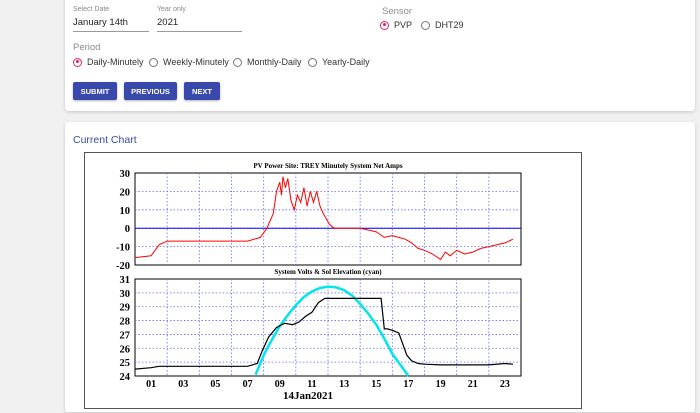 This screenshot has width=700, height=413. I want to click on period-radio-label: Yearly-Daily, so click(346, 62).